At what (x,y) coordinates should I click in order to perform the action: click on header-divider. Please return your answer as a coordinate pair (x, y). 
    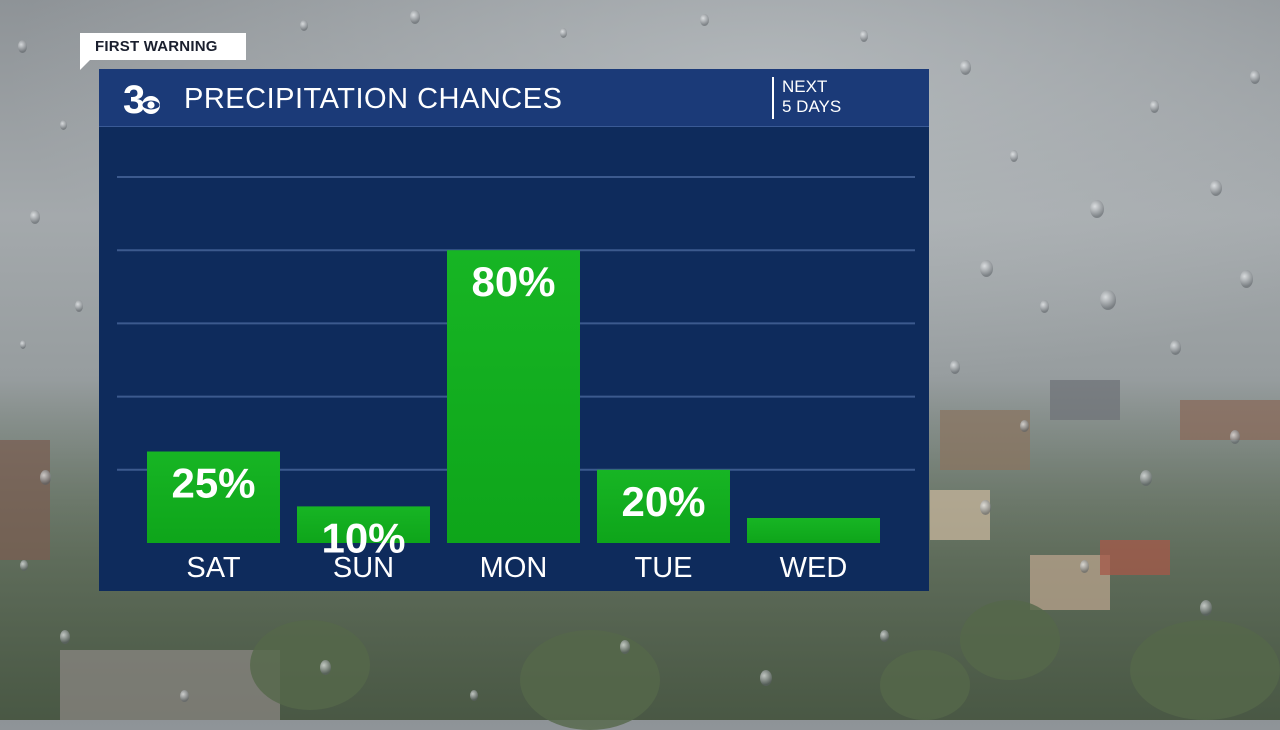
    Looking at the image, I should click on (773, 98).